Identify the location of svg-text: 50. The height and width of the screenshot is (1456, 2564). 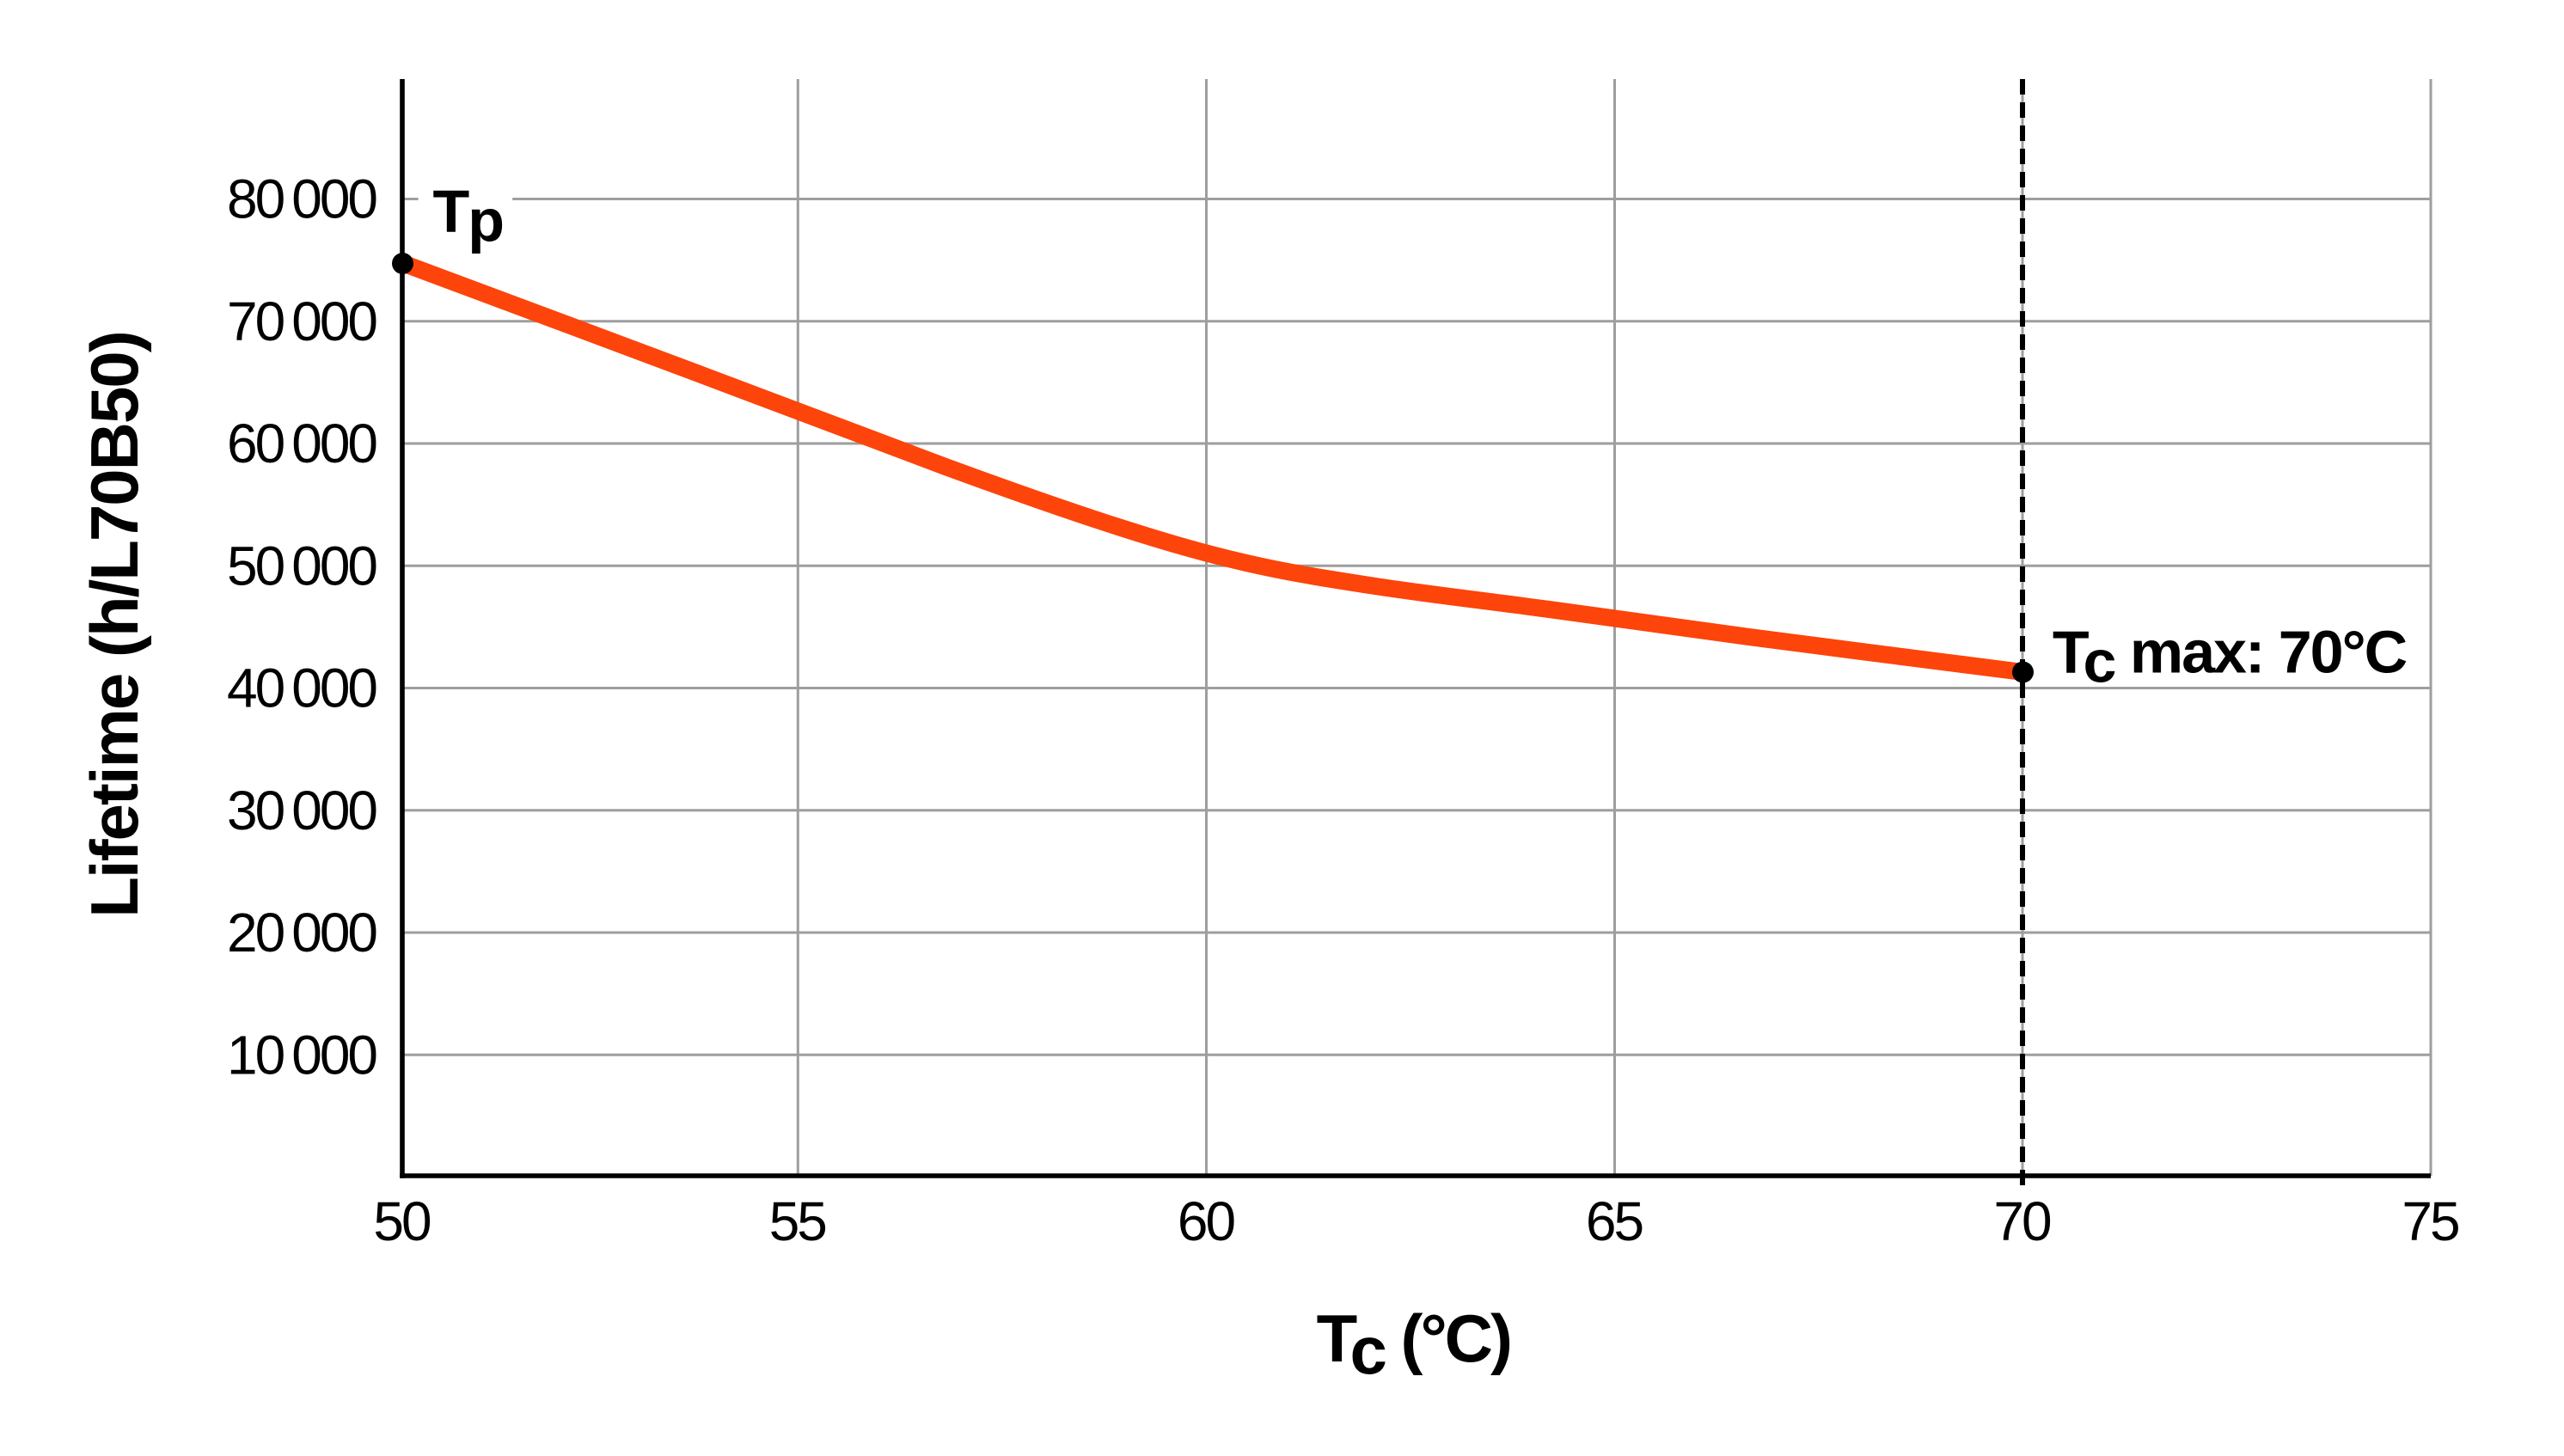
(402, 1221).